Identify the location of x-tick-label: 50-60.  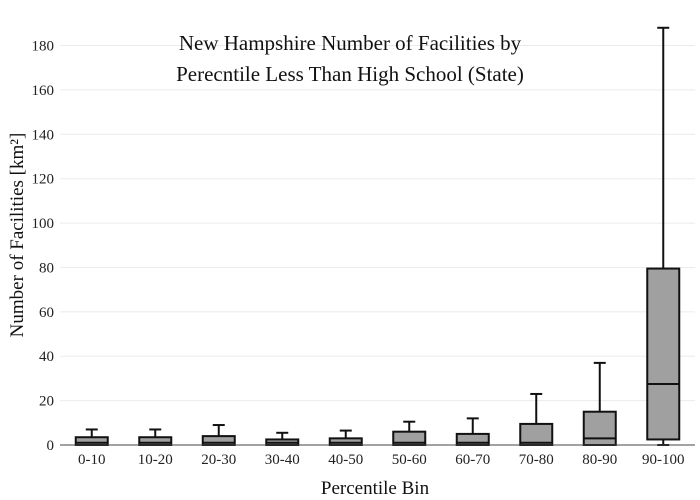
(409, 460).